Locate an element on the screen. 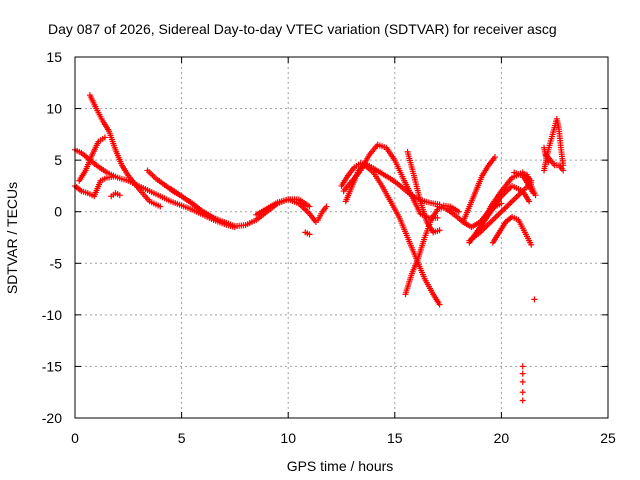 The image size is (640, 480). y-tick-label: -5 is located at coordinates (56, 263).